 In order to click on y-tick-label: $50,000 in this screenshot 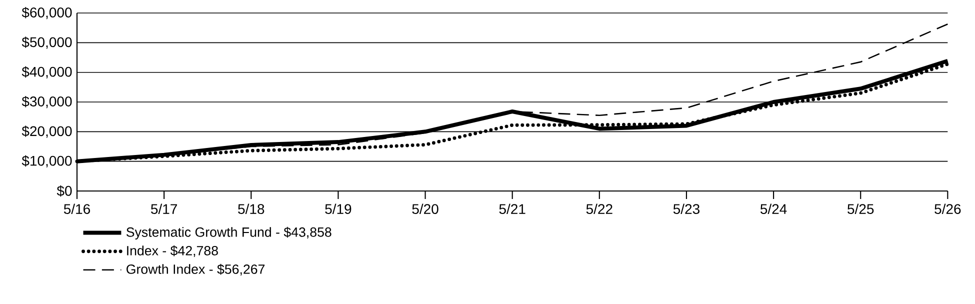, I will do `click(47, 42)`.